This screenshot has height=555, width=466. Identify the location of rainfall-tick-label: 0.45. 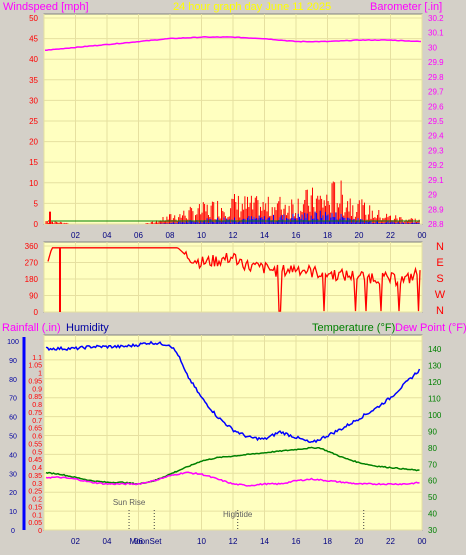
(35, 460).